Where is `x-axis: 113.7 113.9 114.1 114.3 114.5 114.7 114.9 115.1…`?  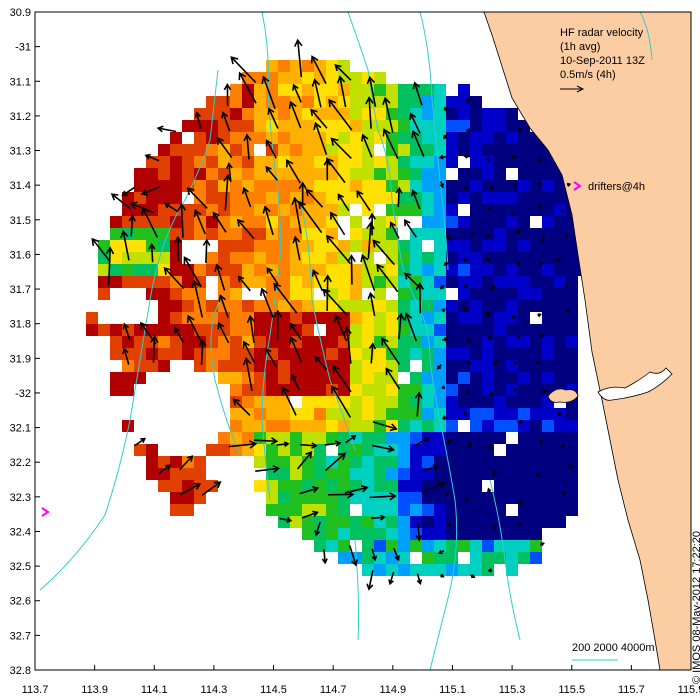
x-axis: 113.7 113.9 114.1 114.3 114.5 114.7 114.9 115.1… is located at coordinates (361, 680).